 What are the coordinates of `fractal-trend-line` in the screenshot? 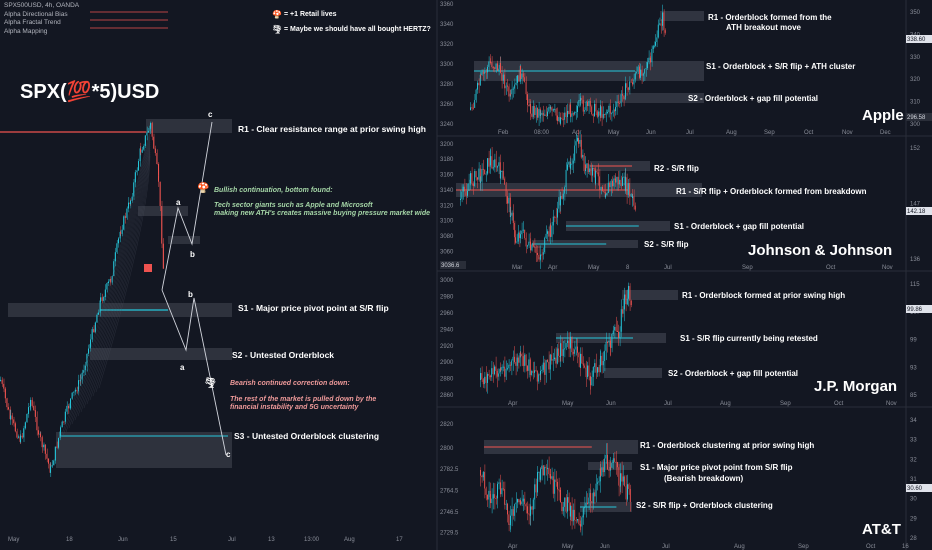 It's located at (124, 272).